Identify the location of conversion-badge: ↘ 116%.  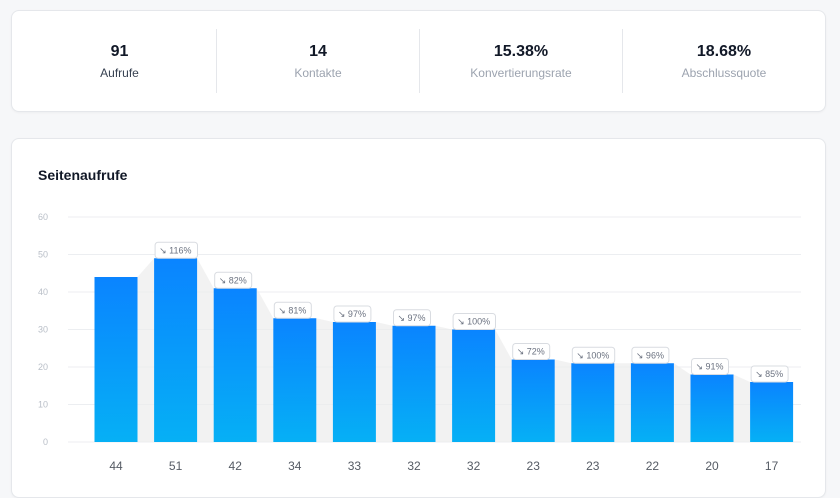
(176, 250).